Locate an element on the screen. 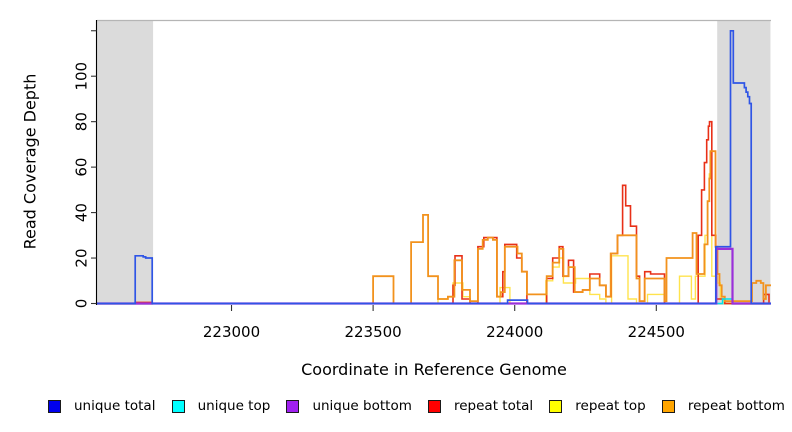  legend-item-unique-total: unique total is located at coordinates (101, 406).